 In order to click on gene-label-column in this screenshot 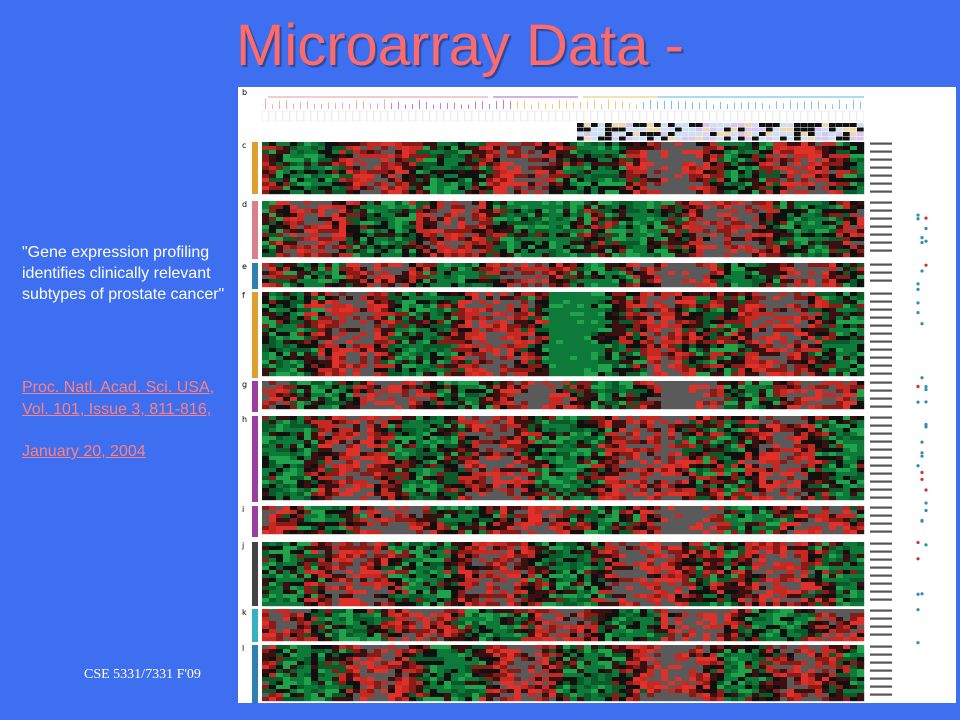, I will do `click(899, 419)`.